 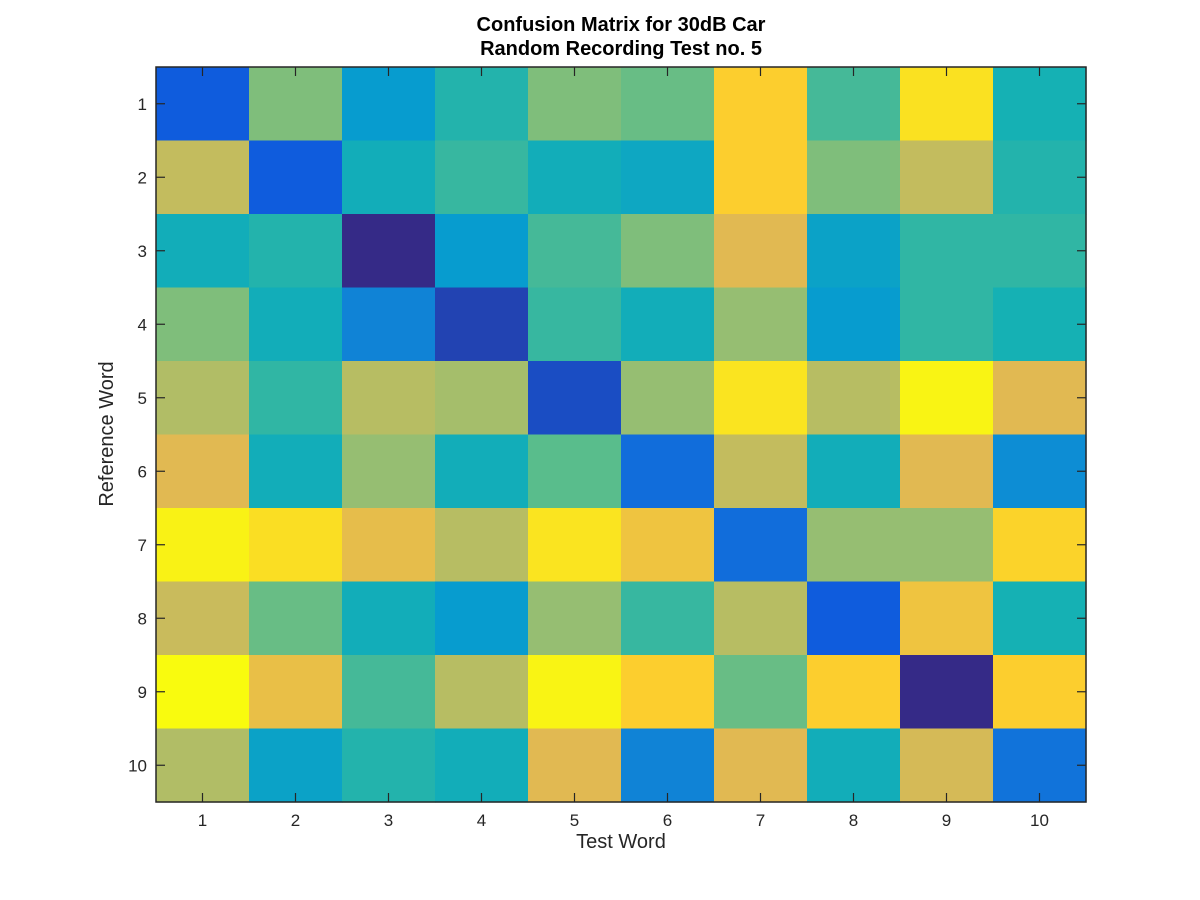 What do you see at coordinates (1040, 177) in the screenshot?
I see `heatmap-cell-r2-c10` at bounding box center [1040, 177].